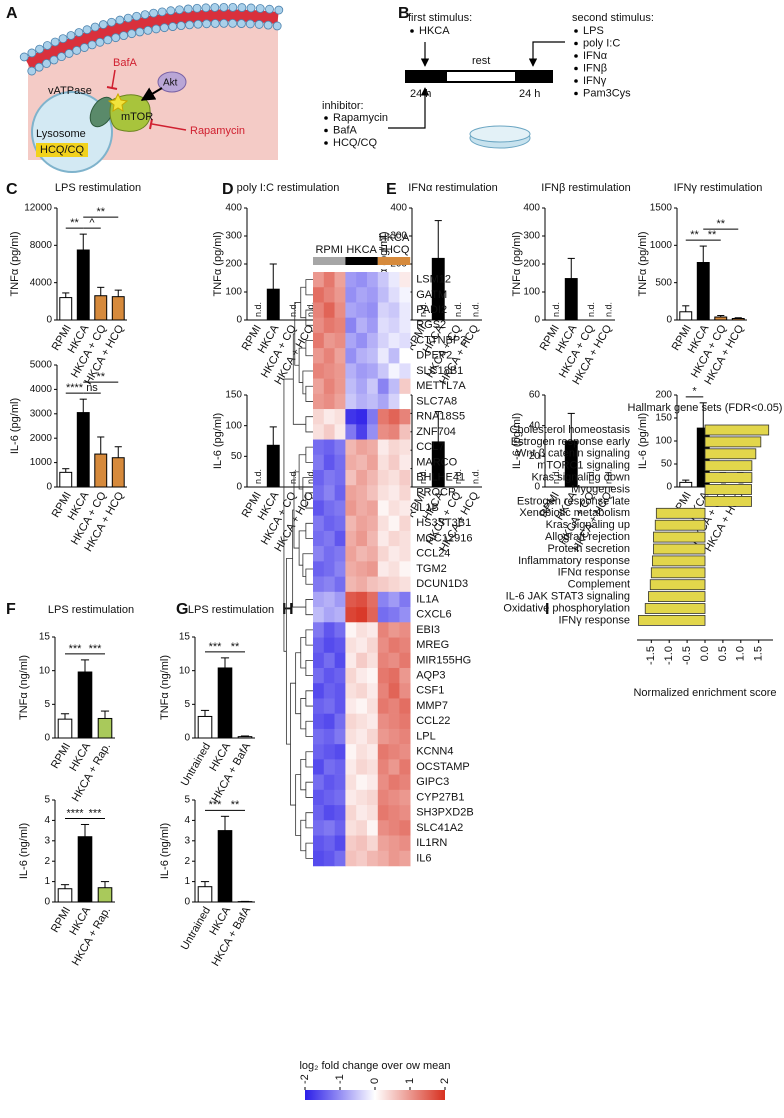 This screenshot has height=1118, width=784. What do you see at coordinates (11, 609) in the screenshot?
I see `panel-label: F` at bounding box center [11, 609].